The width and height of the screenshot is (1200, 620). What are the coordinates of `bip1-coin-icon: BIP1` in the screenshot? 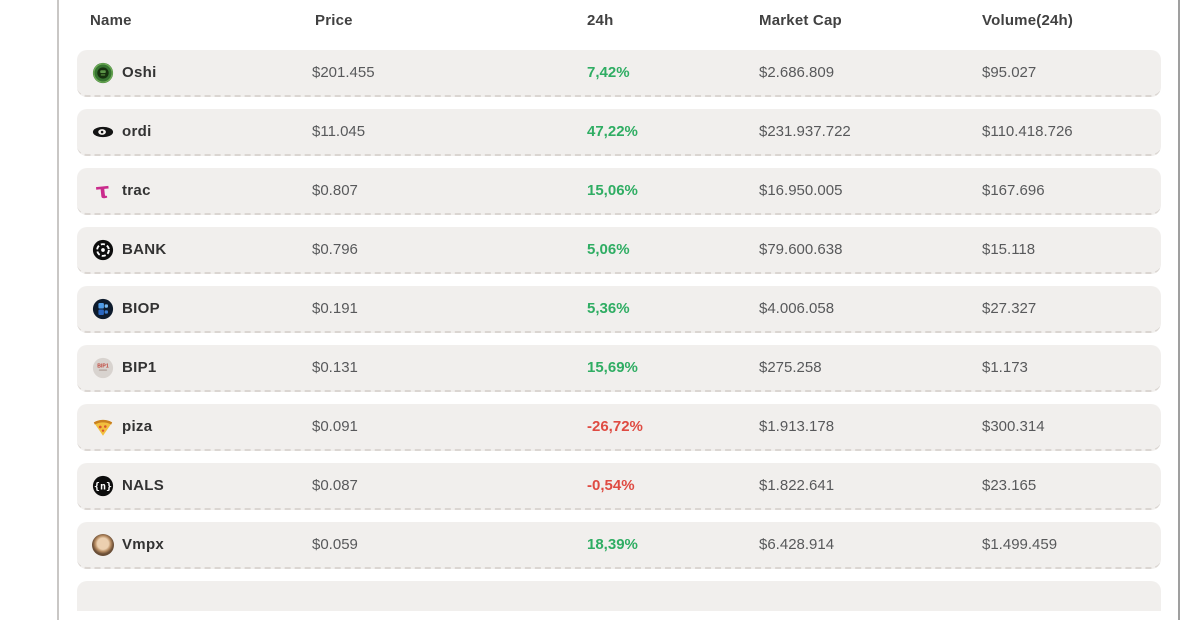 It's located at (103, 368).